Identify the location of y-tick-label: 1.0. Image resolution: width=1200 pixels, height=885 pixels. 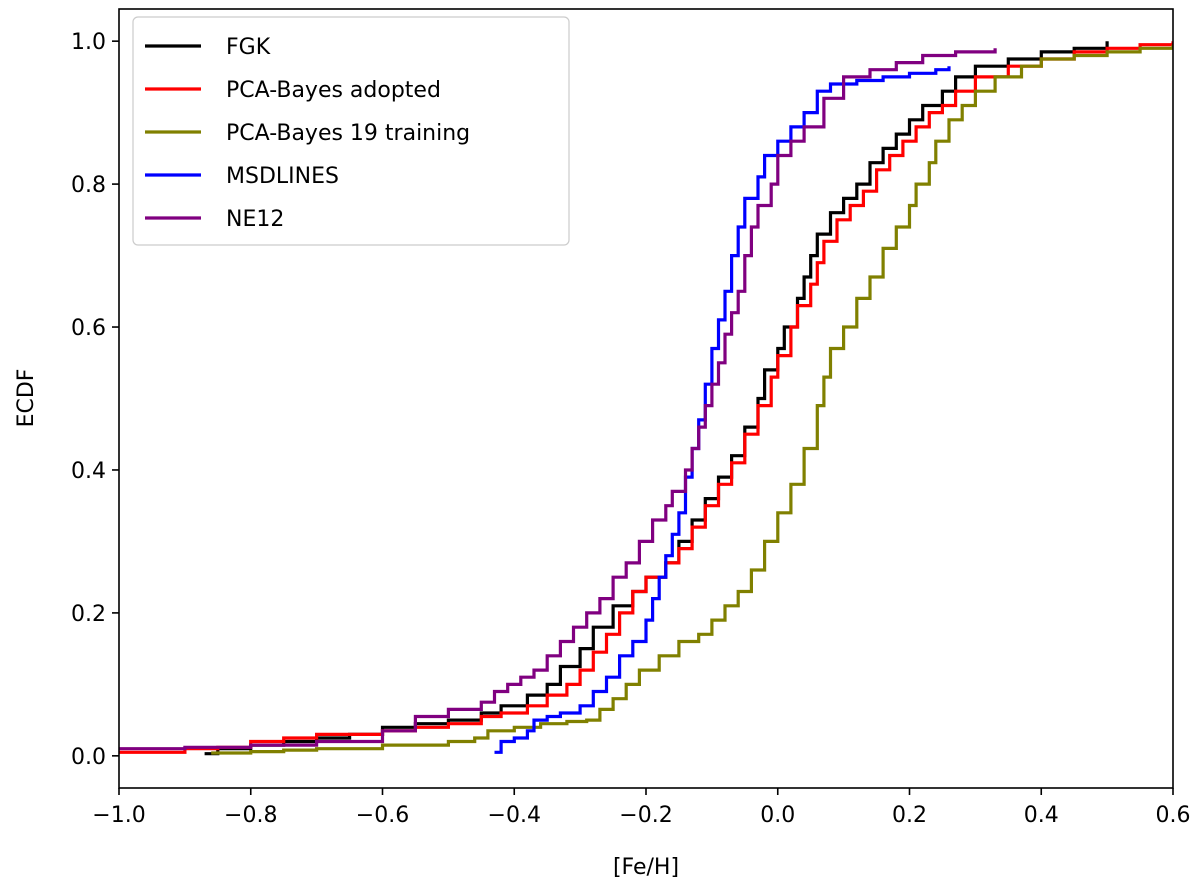
(88, 42).